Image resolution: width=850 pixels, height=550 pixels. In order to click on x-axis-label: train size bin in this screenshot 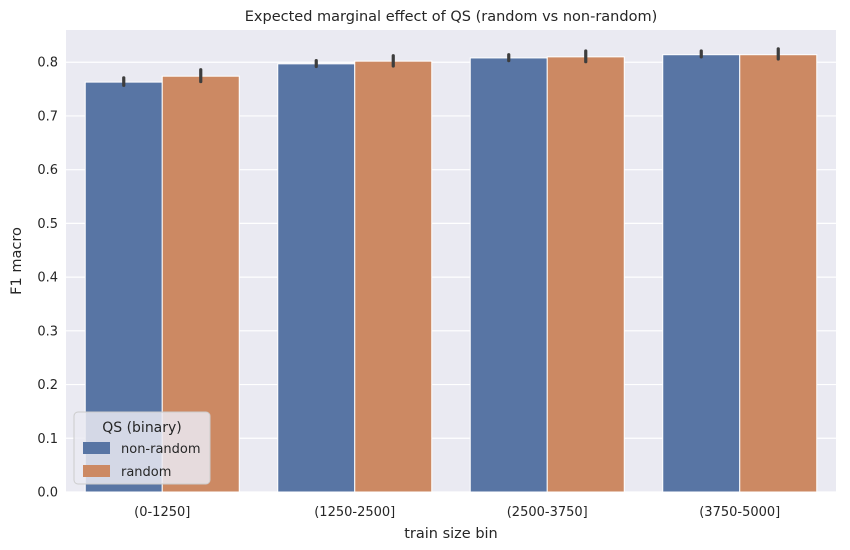, I will do `click(451, 534)`.